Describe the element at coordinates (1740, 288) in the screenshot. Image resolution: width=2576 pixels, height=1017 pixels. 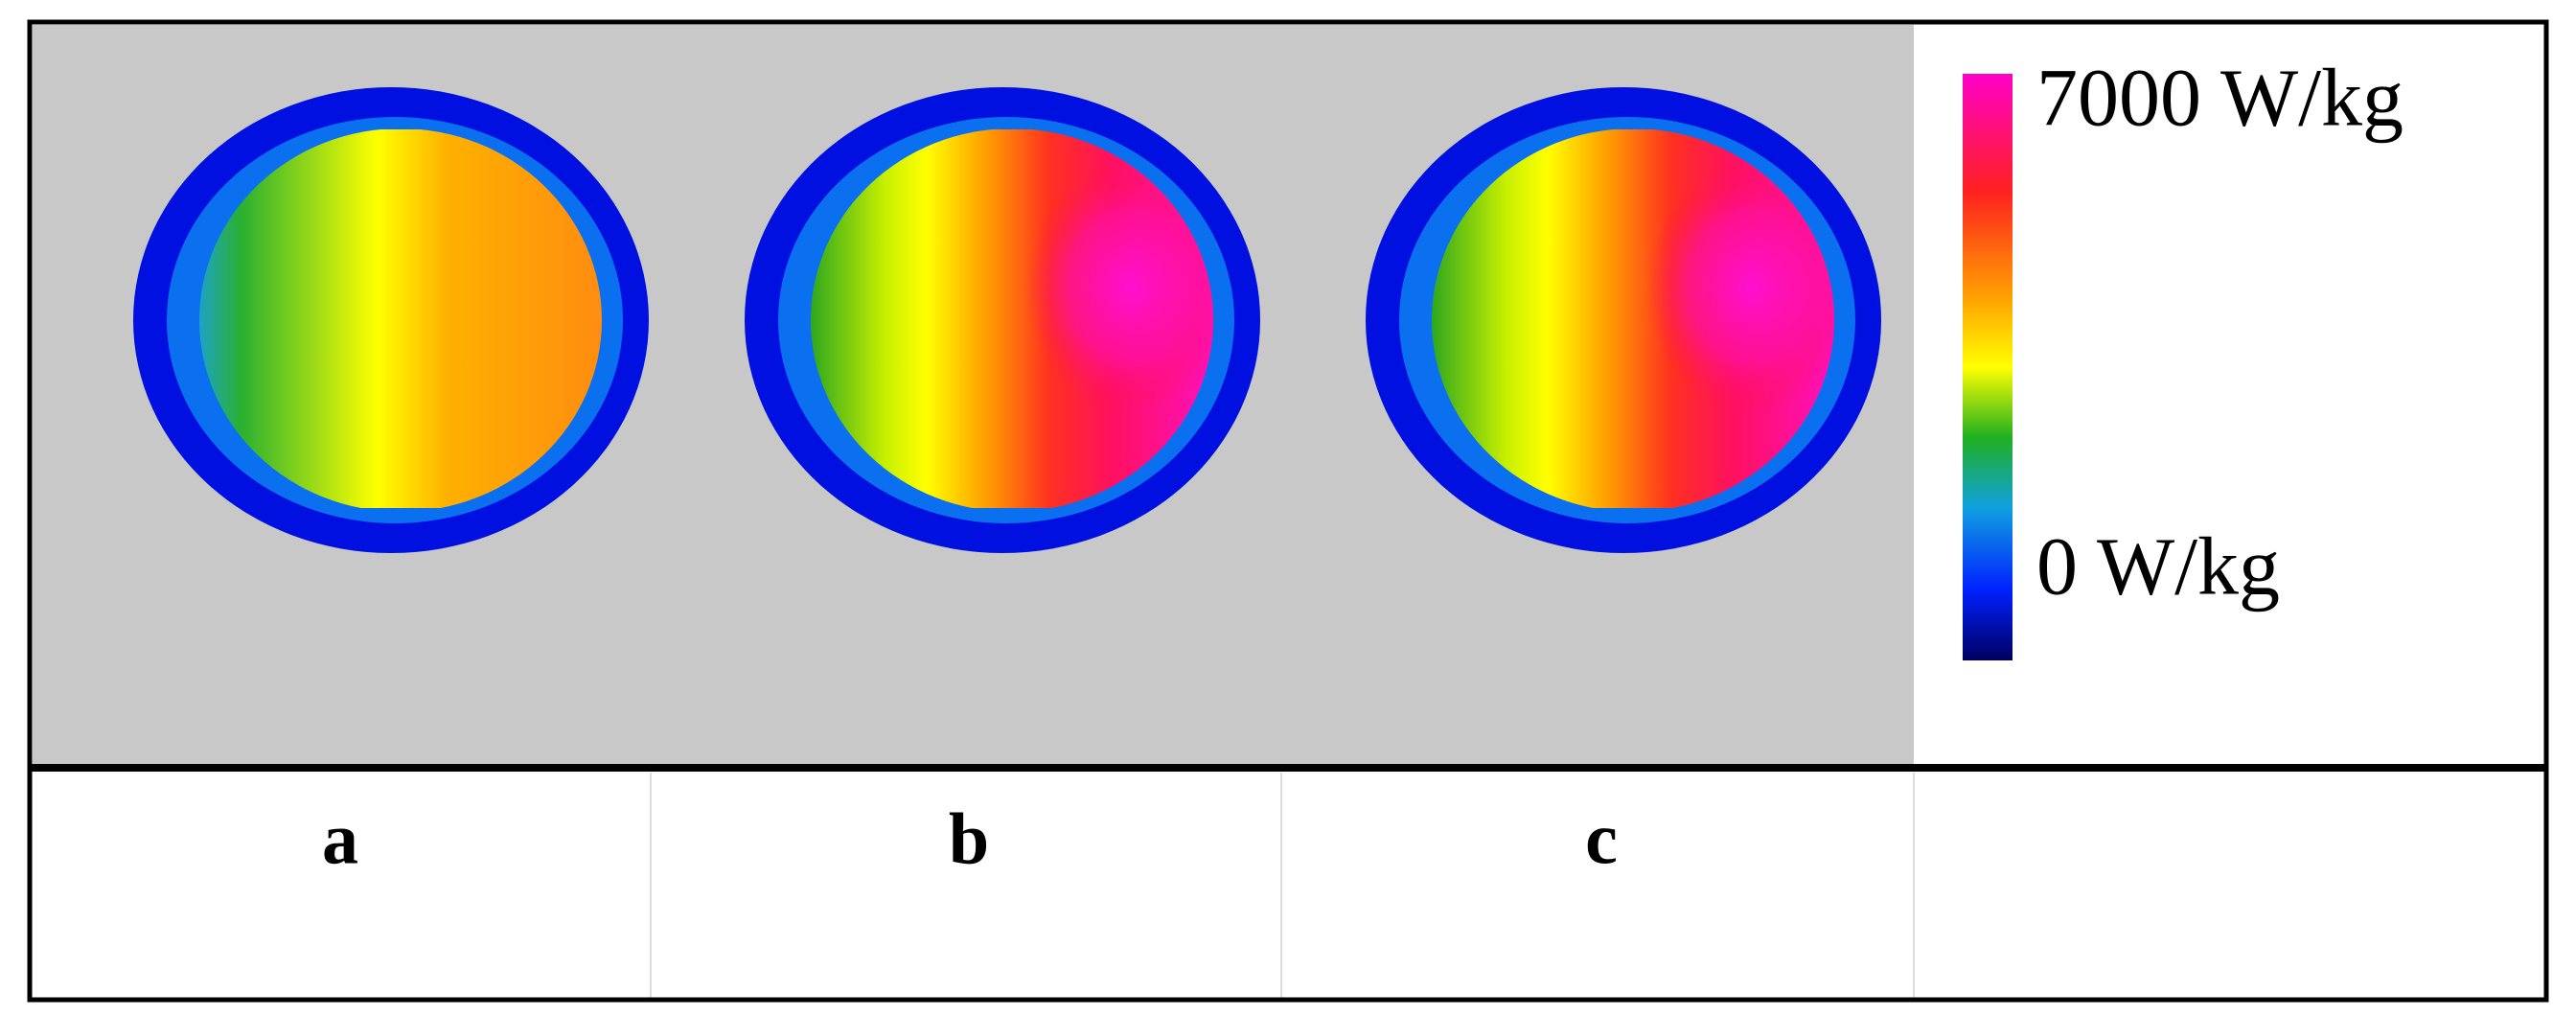
I see `sar-peak-c` at that location.